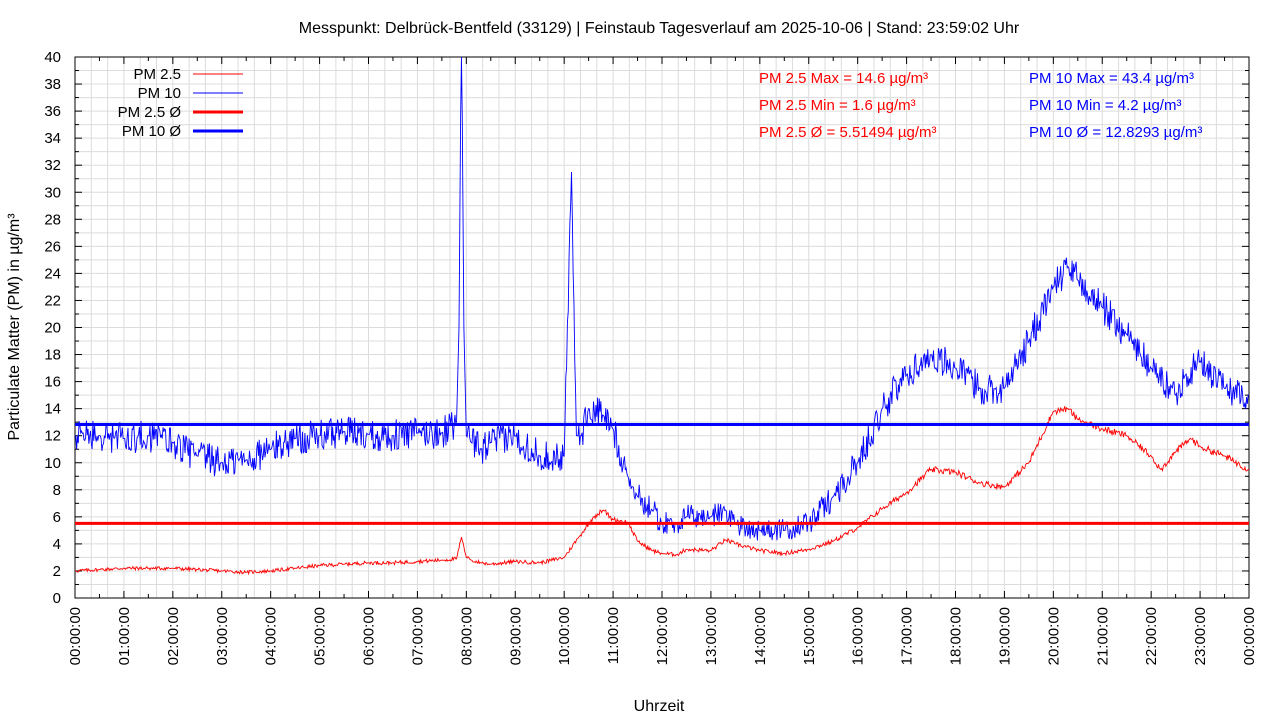 This screenshot has width=1280, height=720. What do you see at coordinates (1004, 636) in the screenshot?
I see `x-tick-label: 19:00:00` at bounding box center [1004, 636].